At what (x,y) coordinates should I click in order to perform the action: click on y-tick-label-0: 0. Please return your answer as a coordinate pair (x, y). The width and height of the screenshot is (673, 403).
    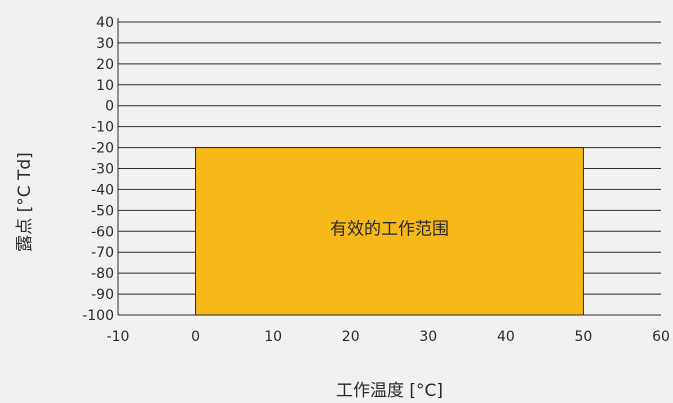
    Looking at the image, I should click on (109, 107).